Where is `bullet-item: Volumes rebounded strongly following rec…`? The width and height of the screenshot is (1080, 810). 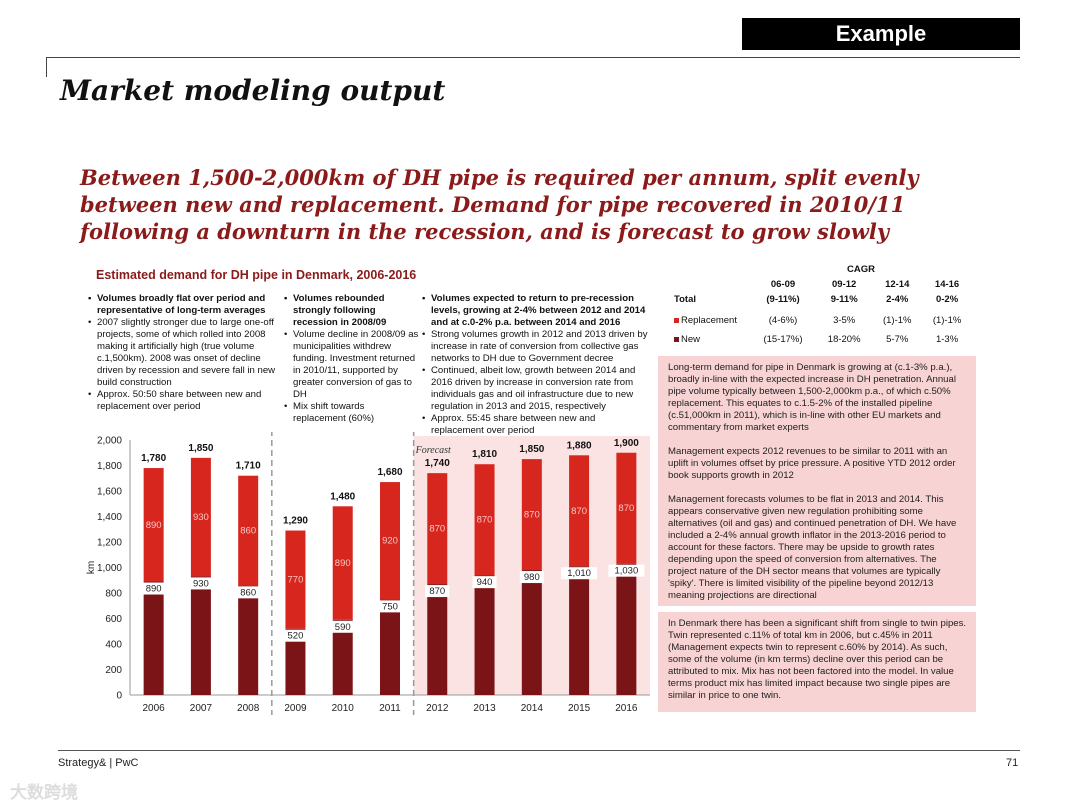
bullet-item: Volumes rebounded strongly following rec… is located at coordinates (351, 311).